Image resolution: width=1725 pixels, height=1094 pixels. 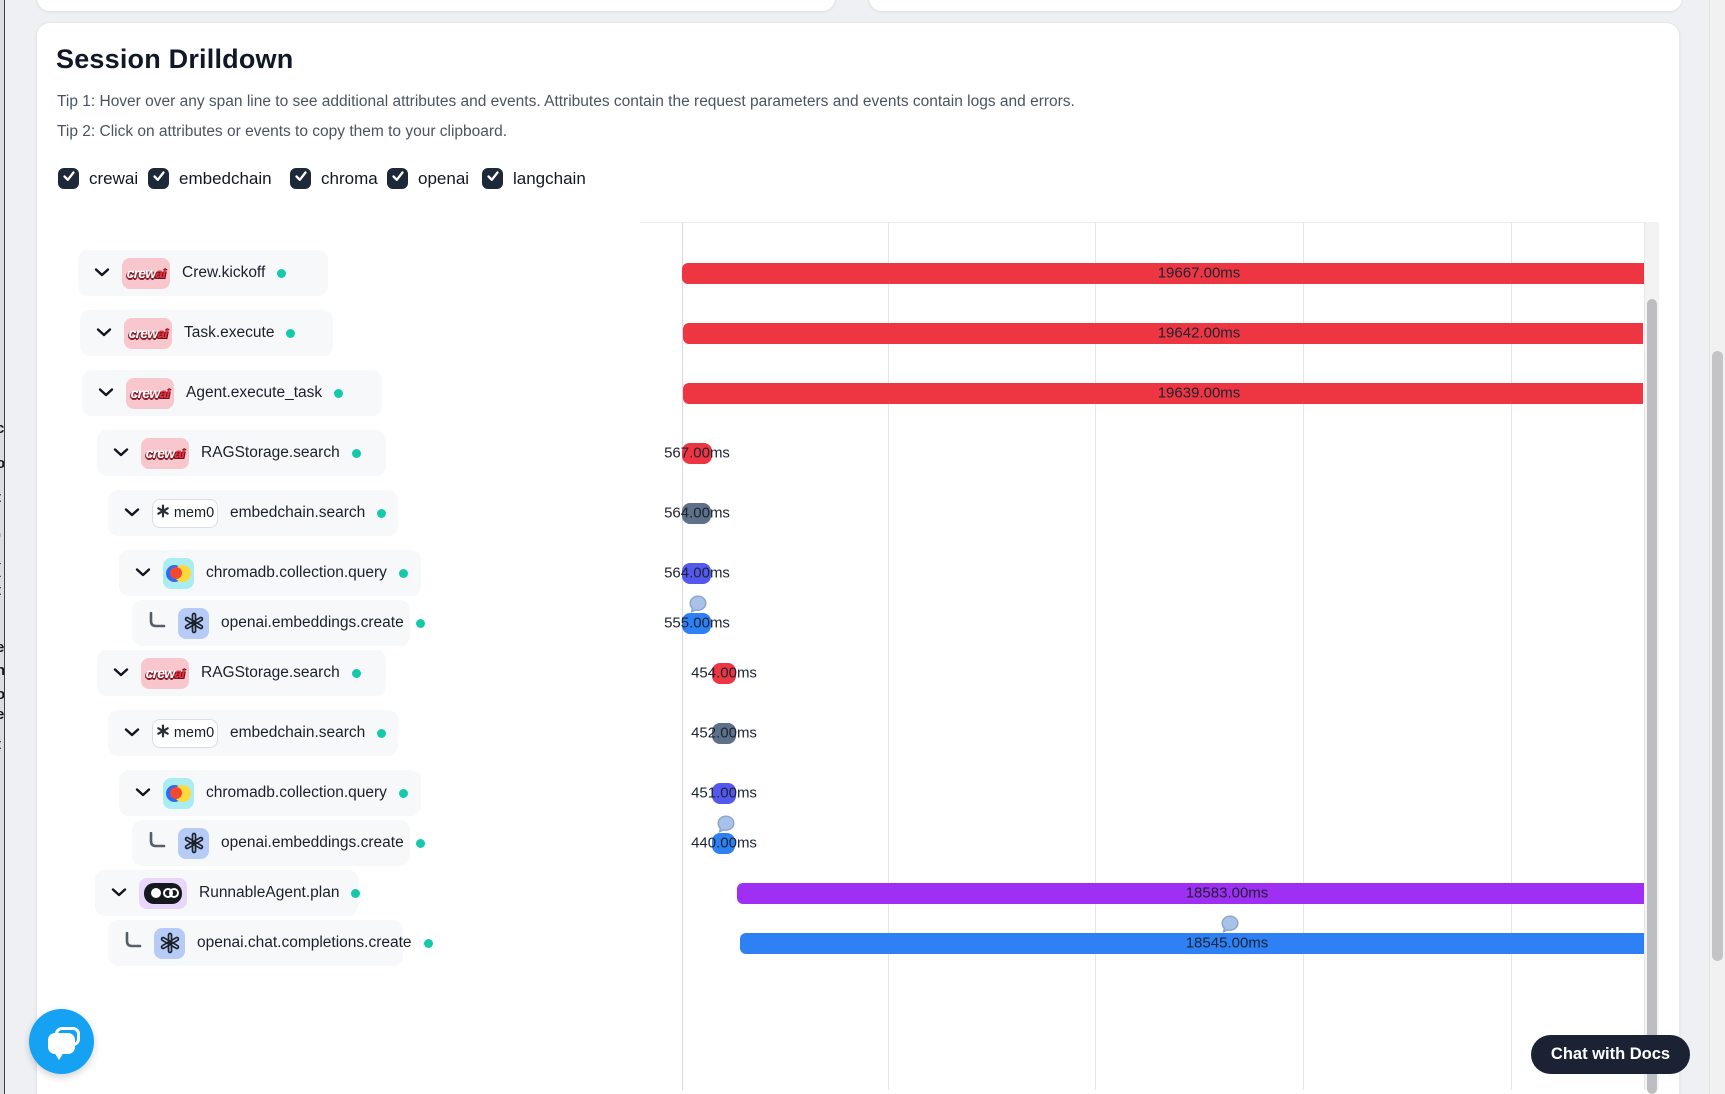 I want to click on span-duration-label: 567.00ms, so click(x=697, y=453).